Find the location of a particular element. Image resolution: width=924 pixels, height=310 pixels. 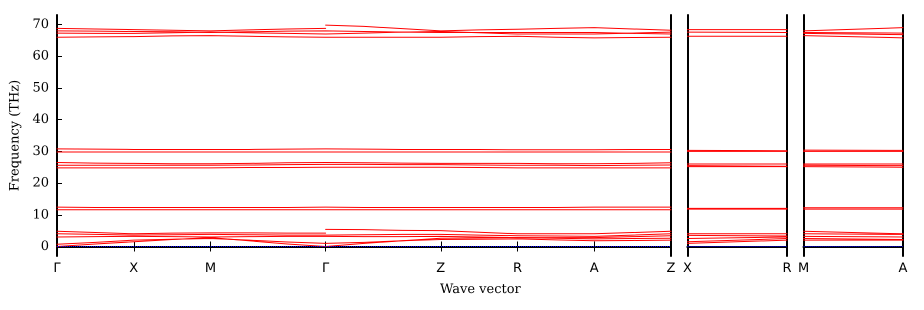

y-tick-label: 70 is located at coordinates (40, 24).